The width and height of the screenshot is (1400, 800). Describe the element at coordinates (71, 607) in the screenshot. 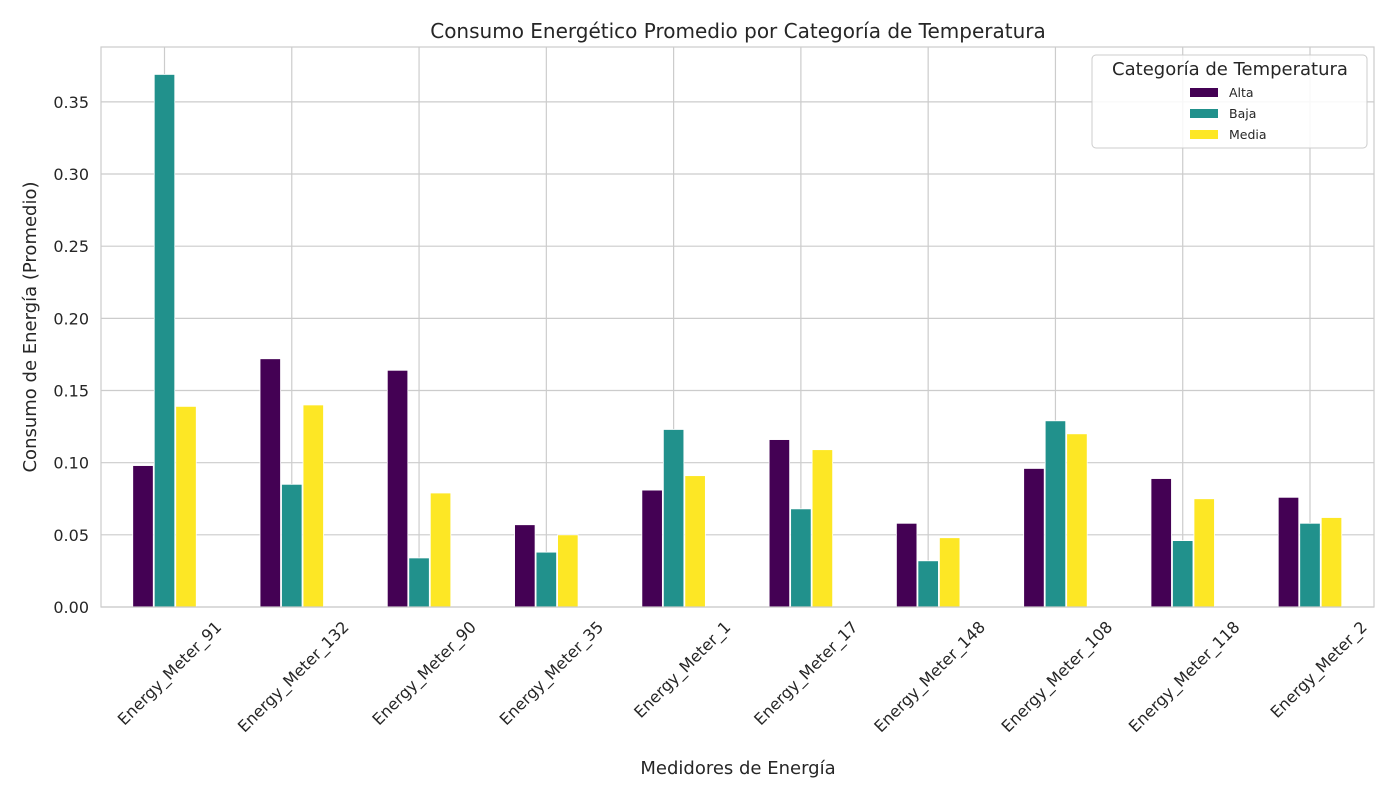

I see `y-tick-label: 0.00` at that location.